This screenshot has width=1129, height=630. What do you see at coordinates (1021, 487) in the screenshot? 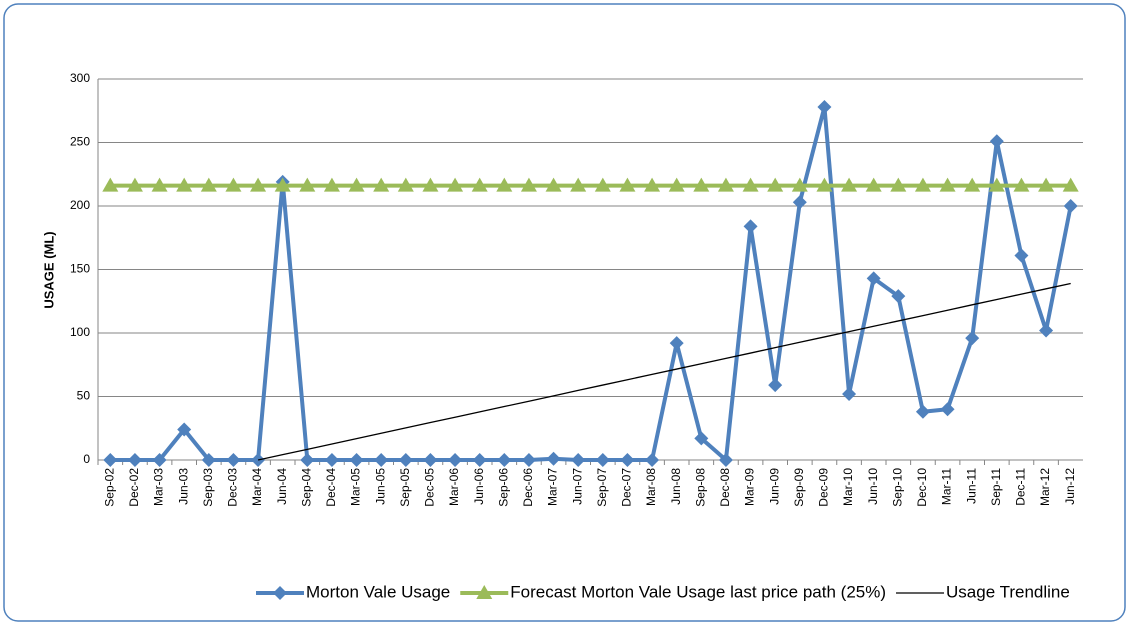
I see `x-tick-label: Dec-11` at bounding box center [1021, 487].